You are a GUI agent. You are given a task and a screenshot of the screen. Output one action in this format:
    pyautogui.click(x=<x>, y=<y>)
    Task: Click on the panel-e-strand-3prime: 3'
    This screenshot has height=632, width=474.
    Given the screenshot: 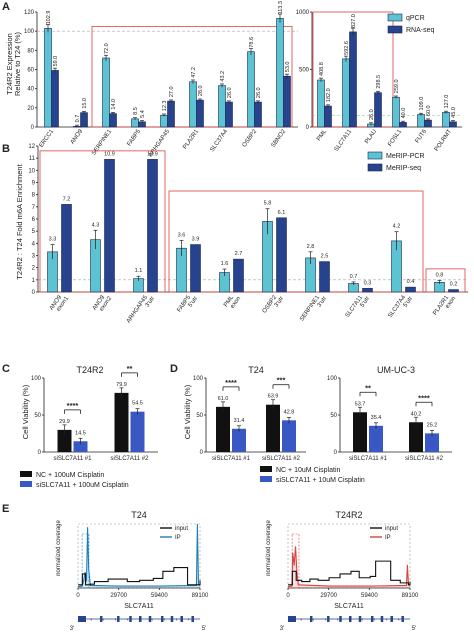 What is the action you would take?
    pyautogui.click(x=72, y=629)
    